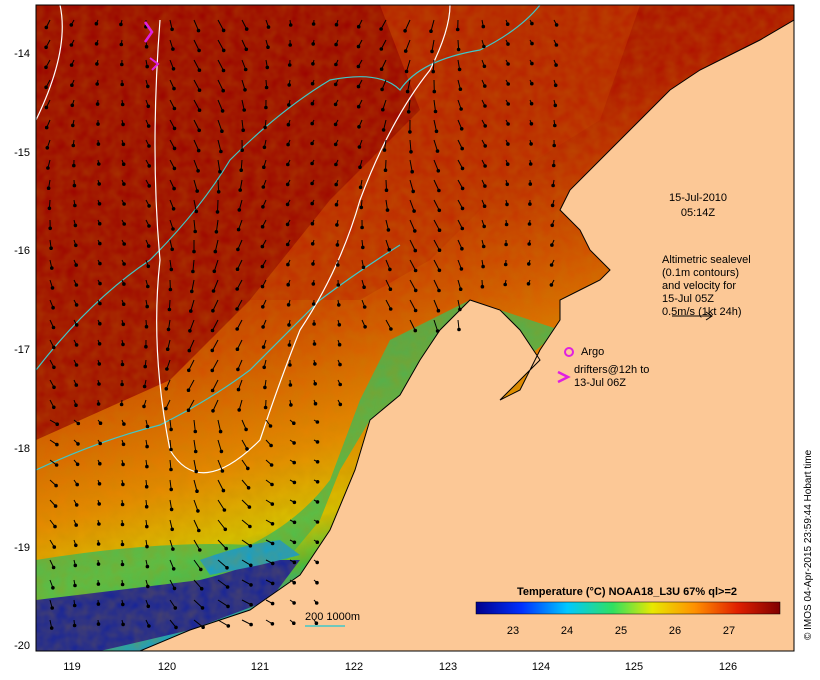 Image resolution: width=820 pixels, height=680 pixels. What do you see at coordinates (728, 667) in the screenshot?
I see `lon-tick: 126` at bounding box center [728, 667].